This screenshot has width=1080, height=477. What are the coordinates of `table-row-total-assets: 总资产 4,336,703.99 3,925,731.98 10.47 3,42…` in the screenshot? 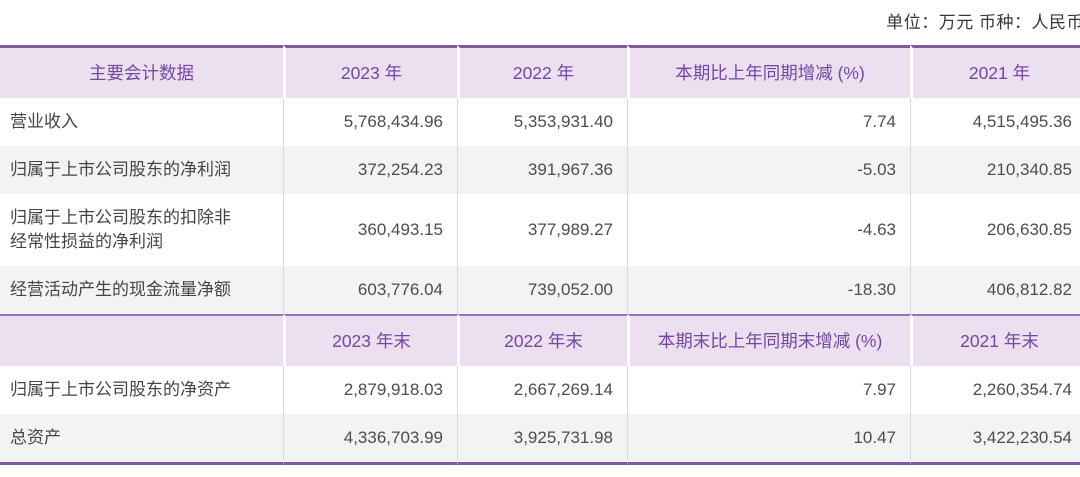 It's located at (540, 439).